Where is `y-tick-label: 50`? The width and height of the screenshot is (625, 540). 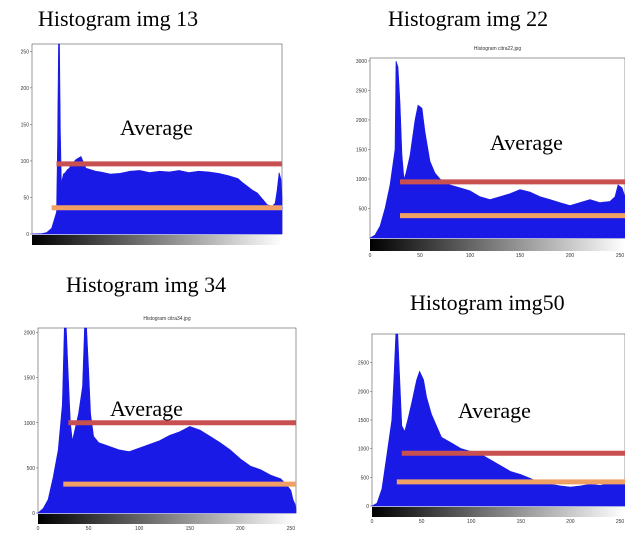
y-tick-label: 50 is located at coordinates (26, 198).